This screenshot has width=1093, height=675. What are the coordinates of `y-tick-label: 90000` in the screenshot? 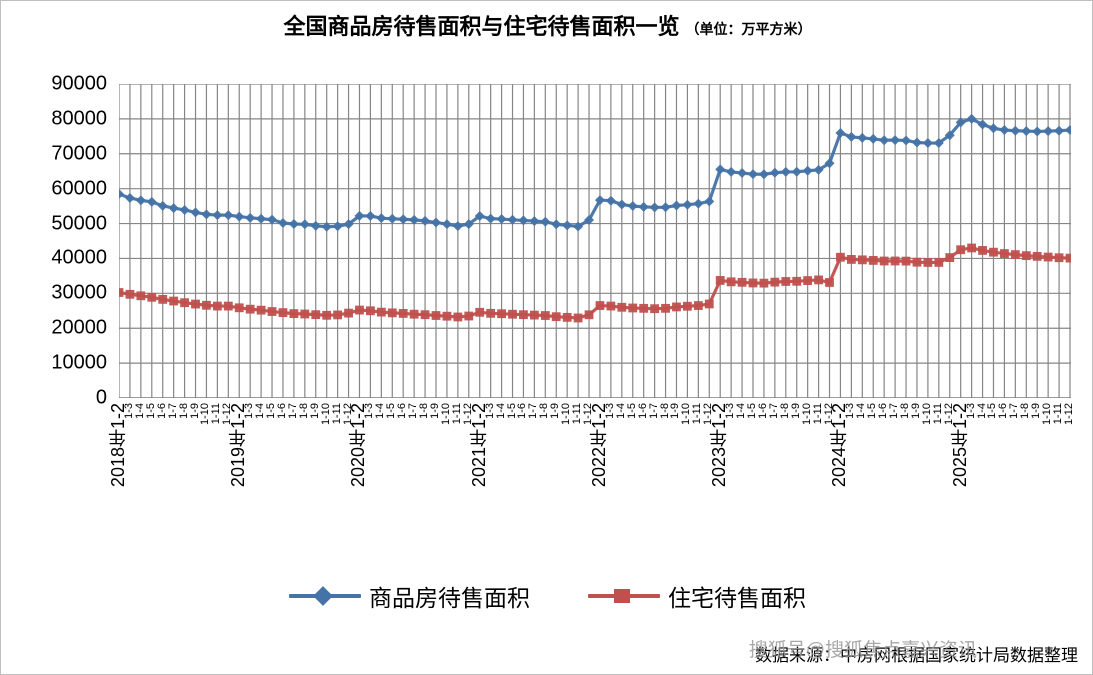 It's located at (79, 83).